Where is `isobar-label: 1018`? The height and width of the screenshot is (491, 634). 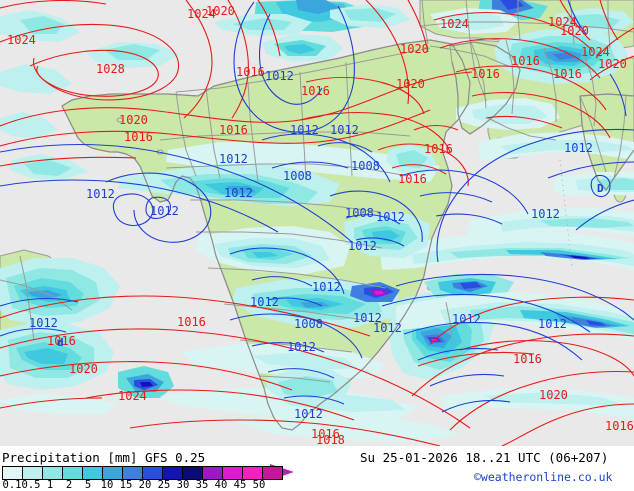 isobar-label: 1018 is located at coordinates (330, 439).